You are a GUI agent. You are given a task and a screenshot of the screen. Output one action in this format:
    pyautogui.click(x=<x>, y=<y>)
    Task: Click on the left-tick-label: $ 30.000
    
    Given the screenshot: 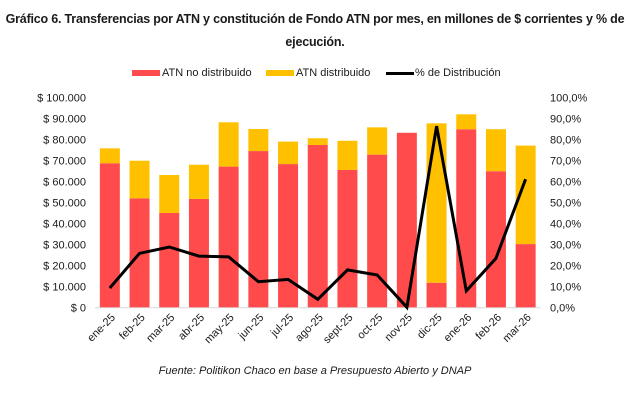 What is the action you would take?
    pyautogui.click(x=64, y=245)
    